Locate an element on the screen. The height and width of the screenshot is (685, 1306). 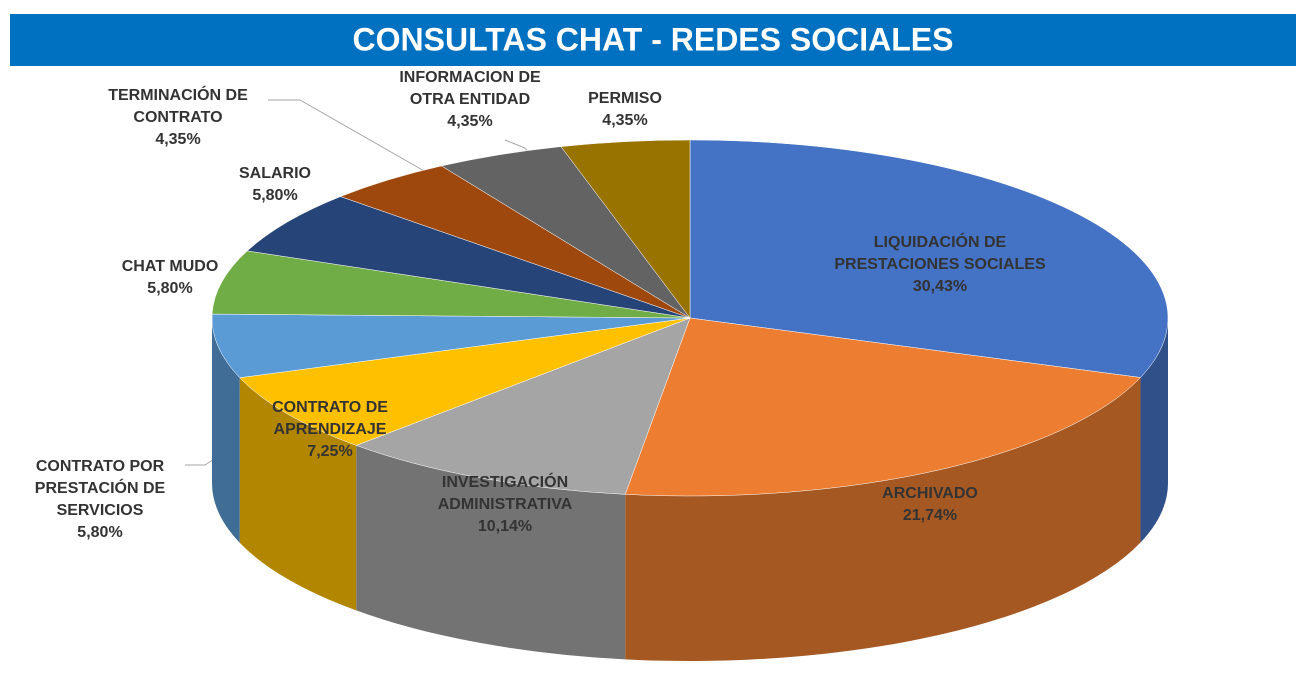
value-label: 21,74% is located at coordinates (930, 515).